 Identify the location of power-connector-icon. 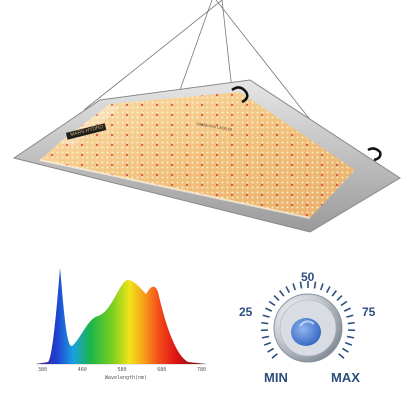
(306, 124).